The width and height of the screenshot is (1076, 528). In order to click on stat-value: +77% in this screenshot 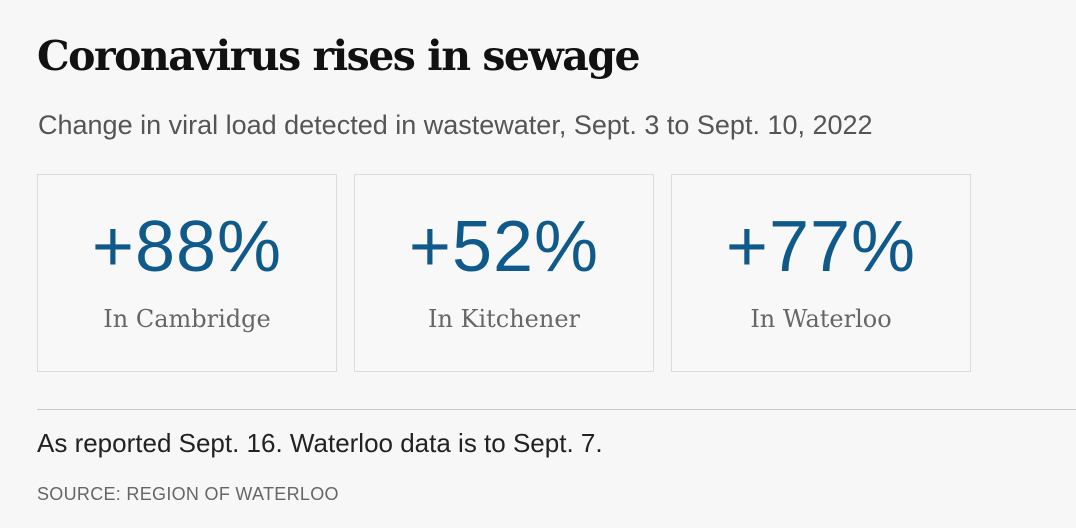, I will do `click(821, 247)`.